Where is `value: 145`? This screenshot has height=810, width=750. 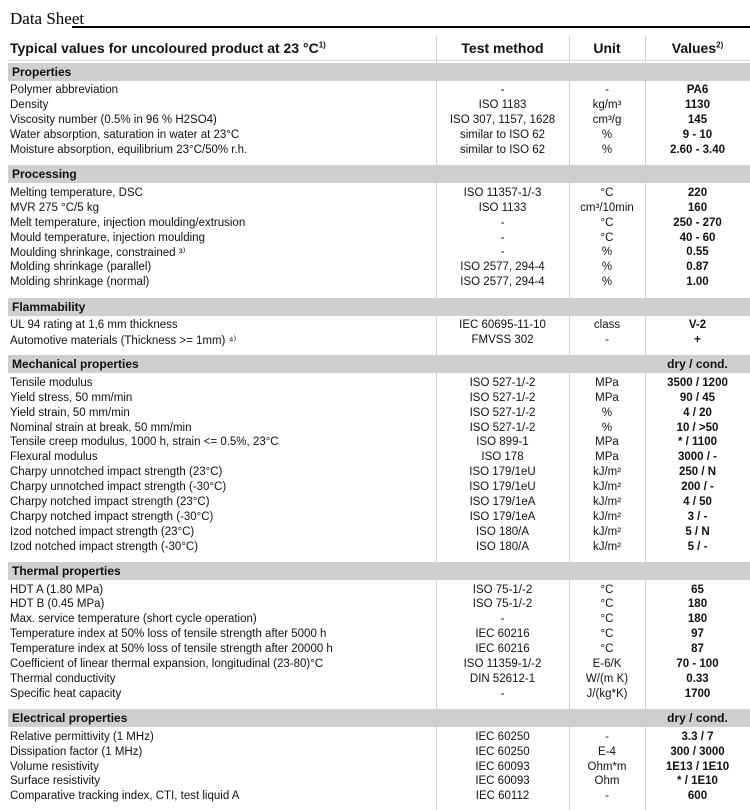
value: 145 is located at coordinates (697, 120).